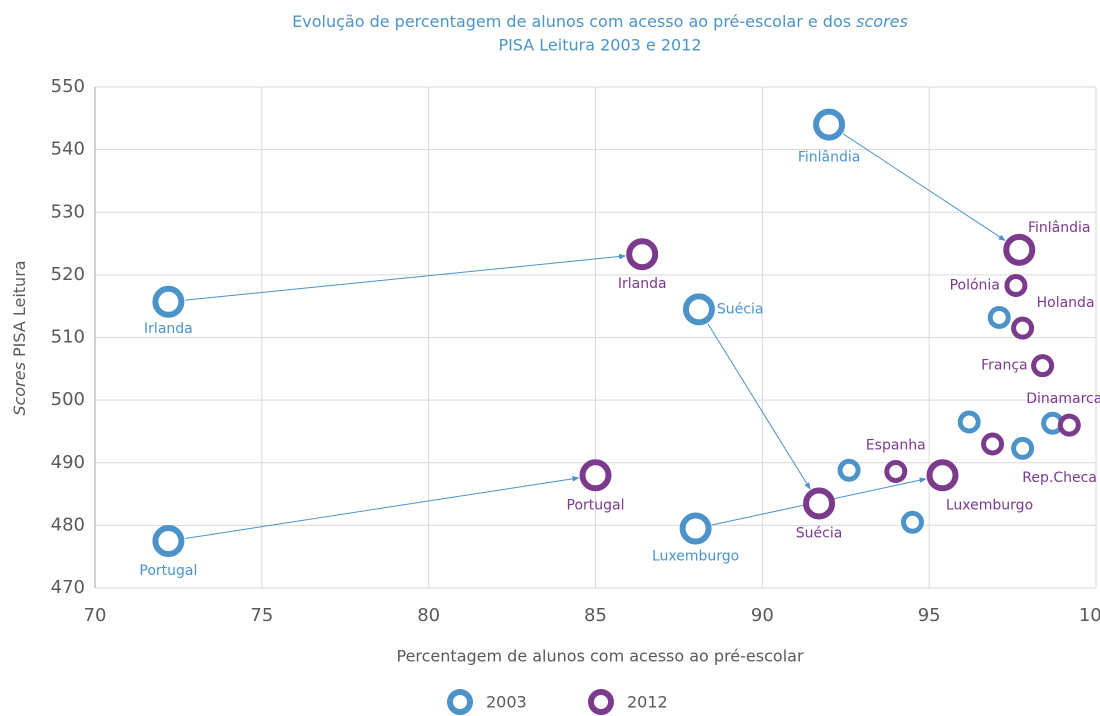 The width and height of the screenshot is (1100, 716). Describe the element at coordinates (1066, 303) in the screenshot. I see `point-label: Holanda` at that location.